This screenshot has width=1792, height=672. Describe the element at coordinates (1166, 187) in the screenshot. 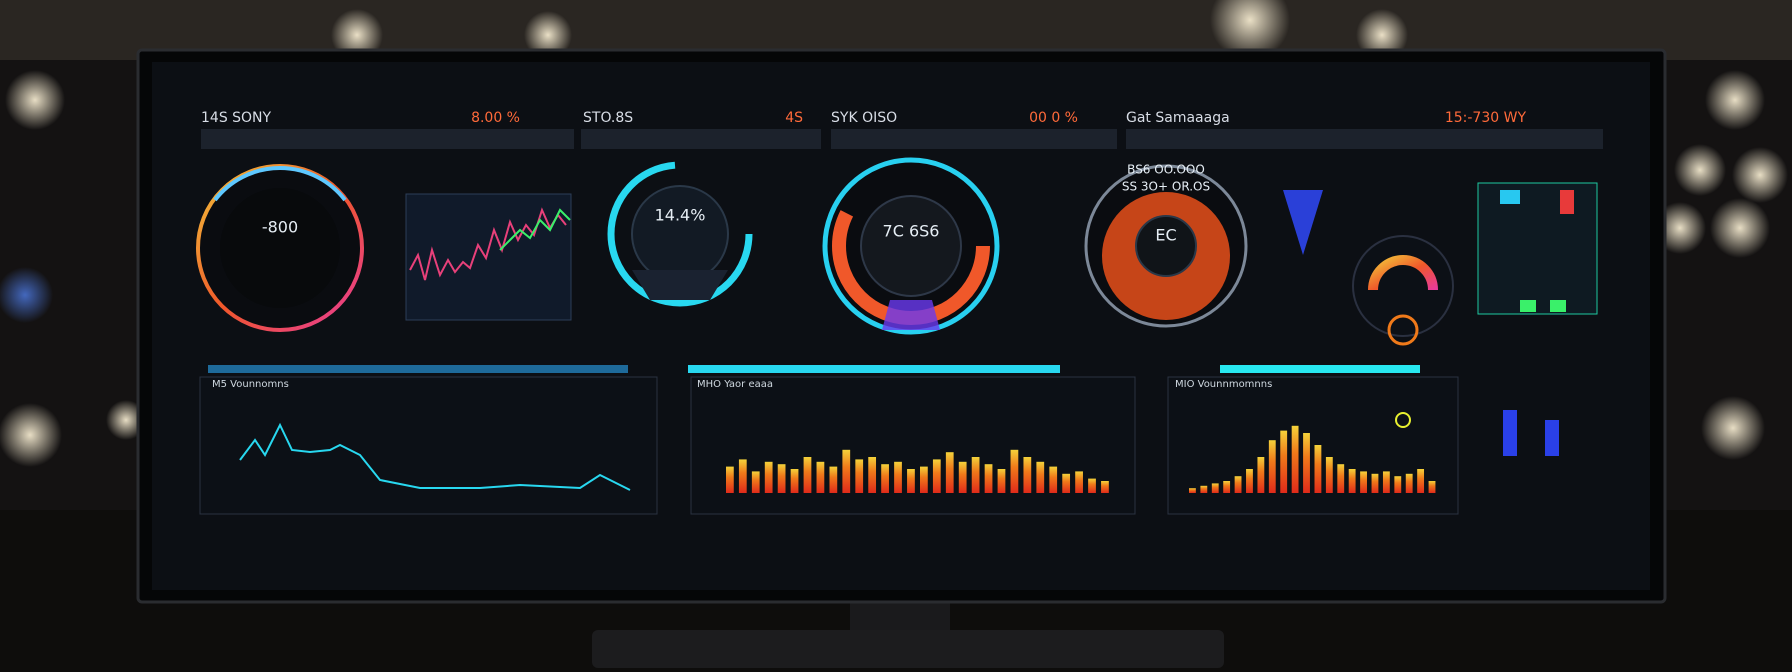

I see `gauge-sublabel: SS 3O+ OR.OS` at that location.